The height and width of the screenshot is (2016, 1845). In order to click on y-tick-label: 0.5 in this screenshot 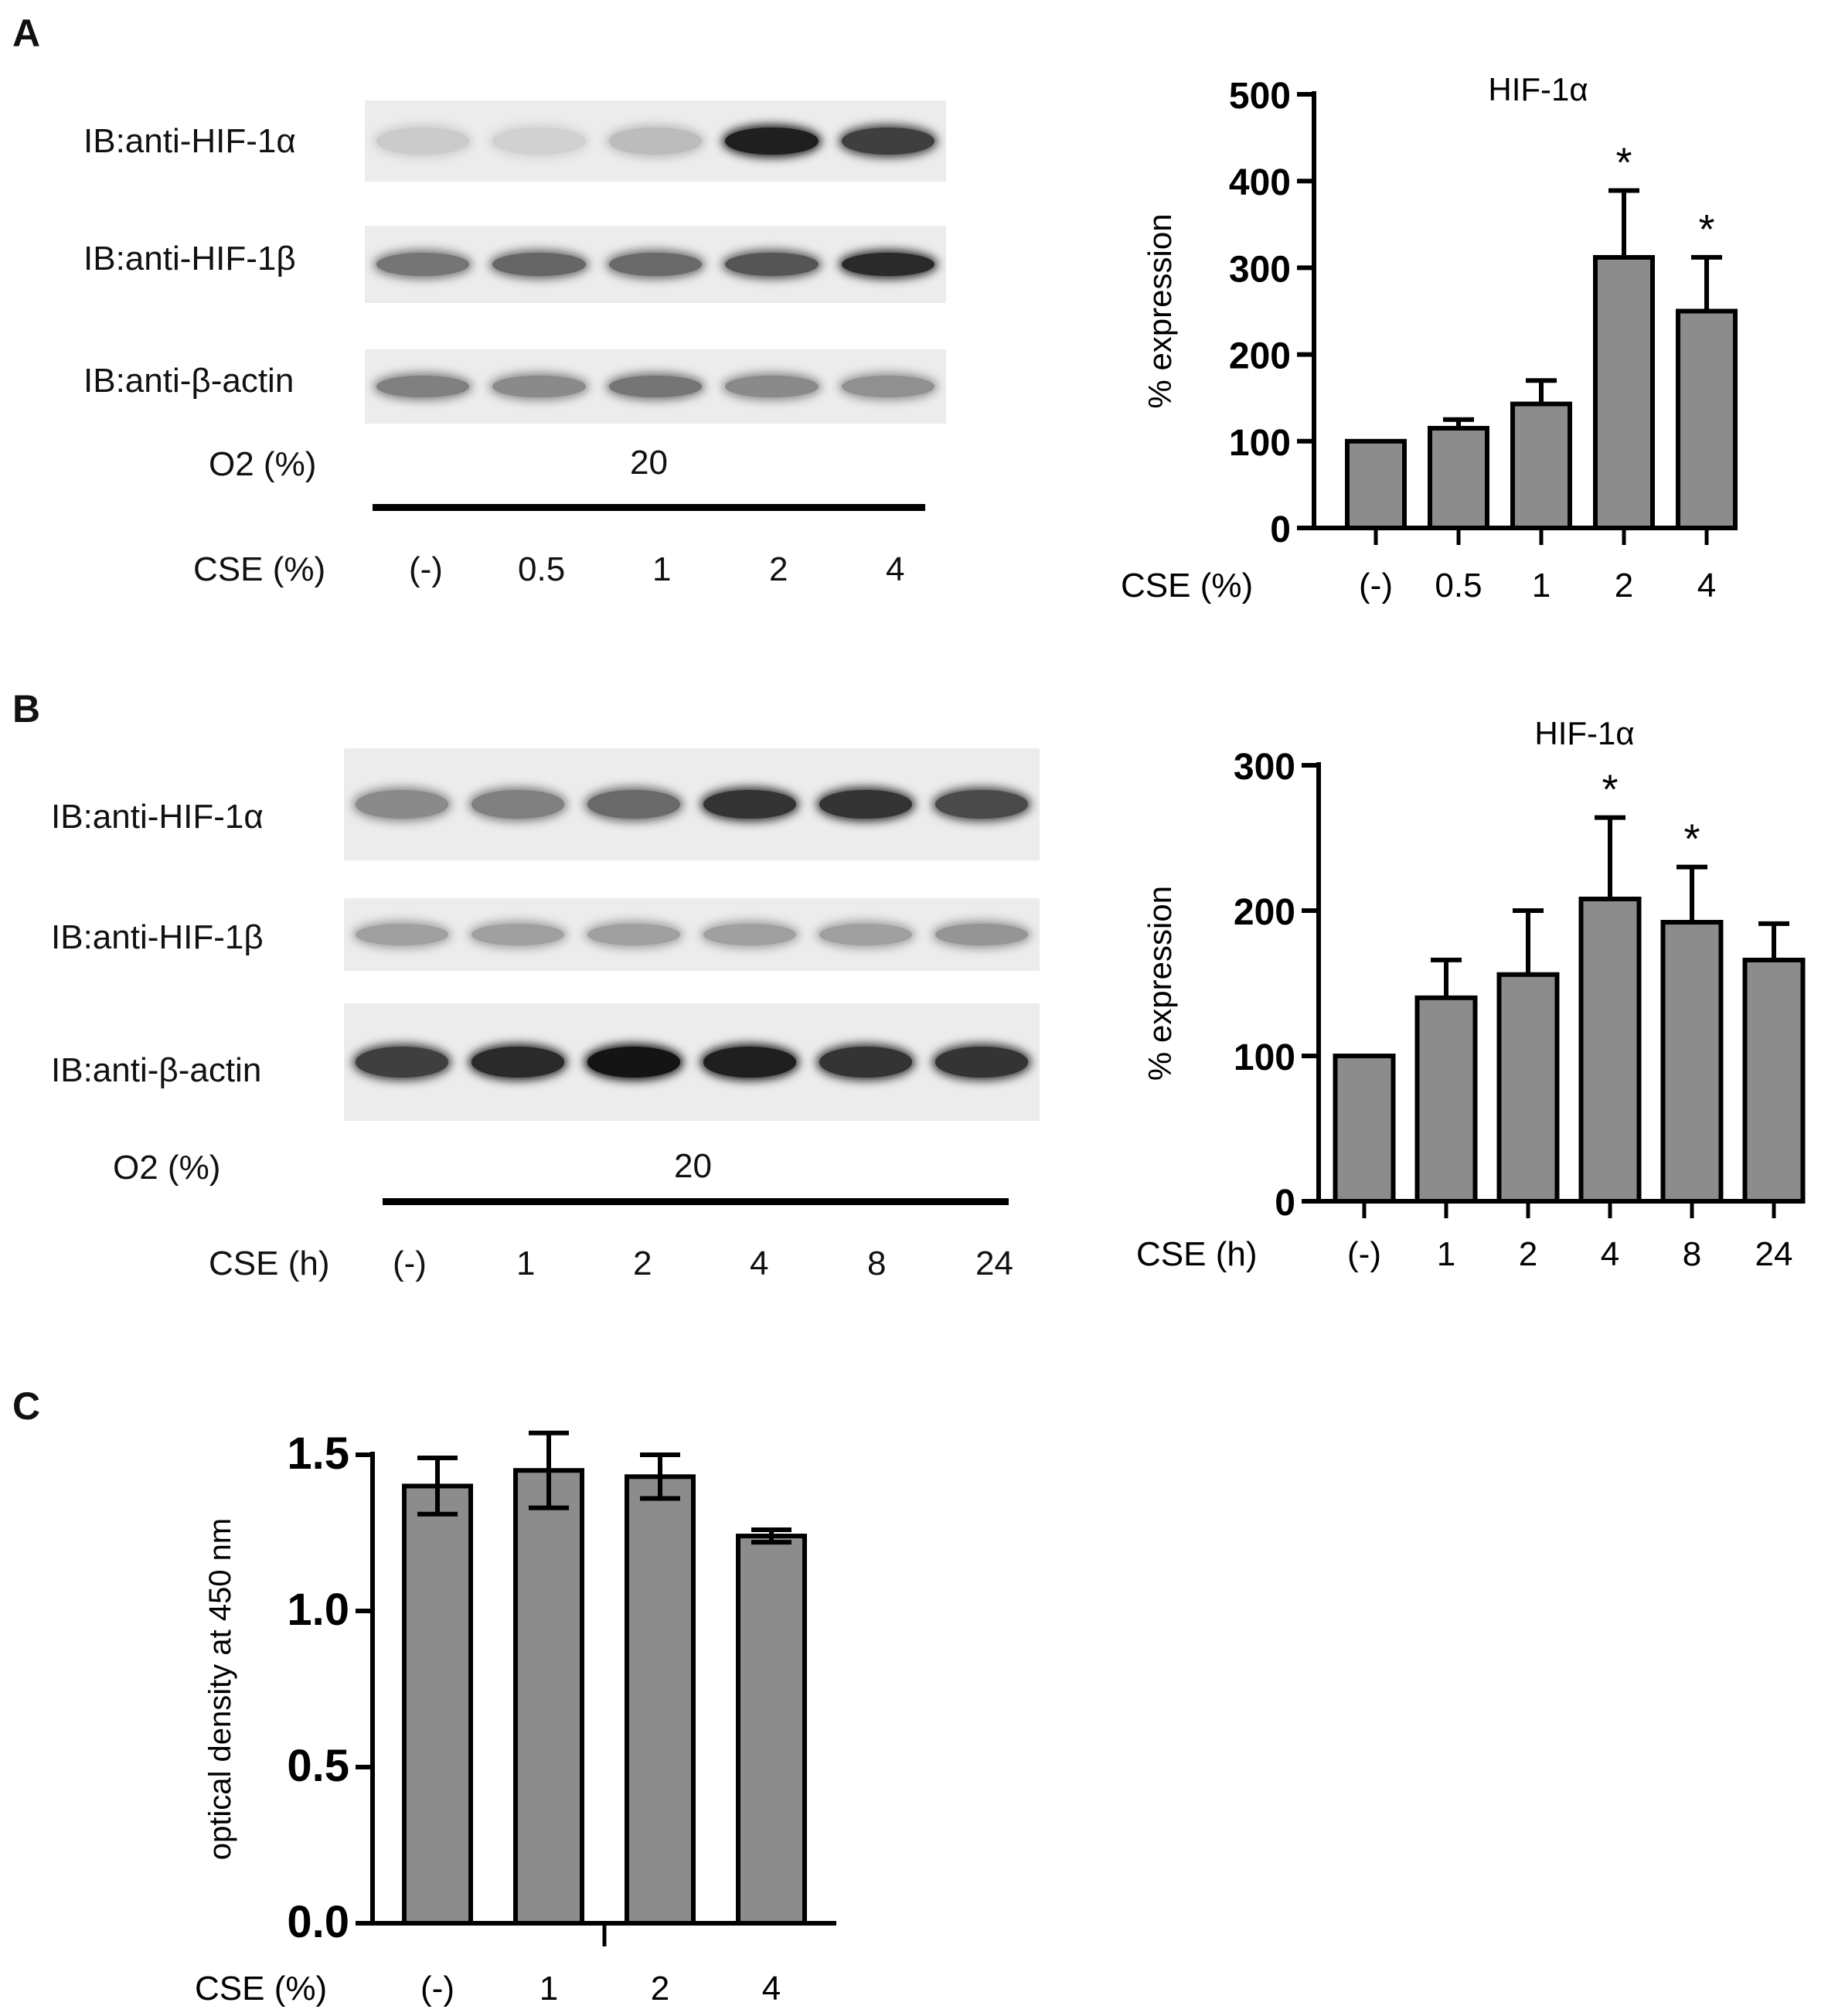, I will do `click(318, 1766)`.